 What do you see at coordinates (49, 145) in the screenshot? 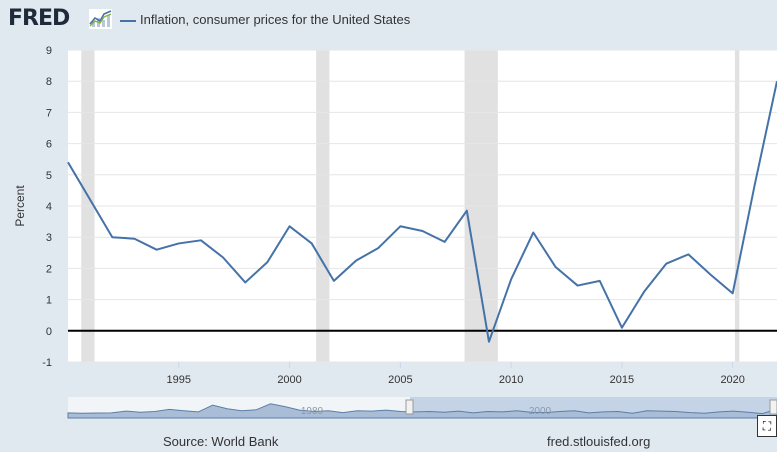
I see `y-tick-label: 6` at bounding box center [49, 145].